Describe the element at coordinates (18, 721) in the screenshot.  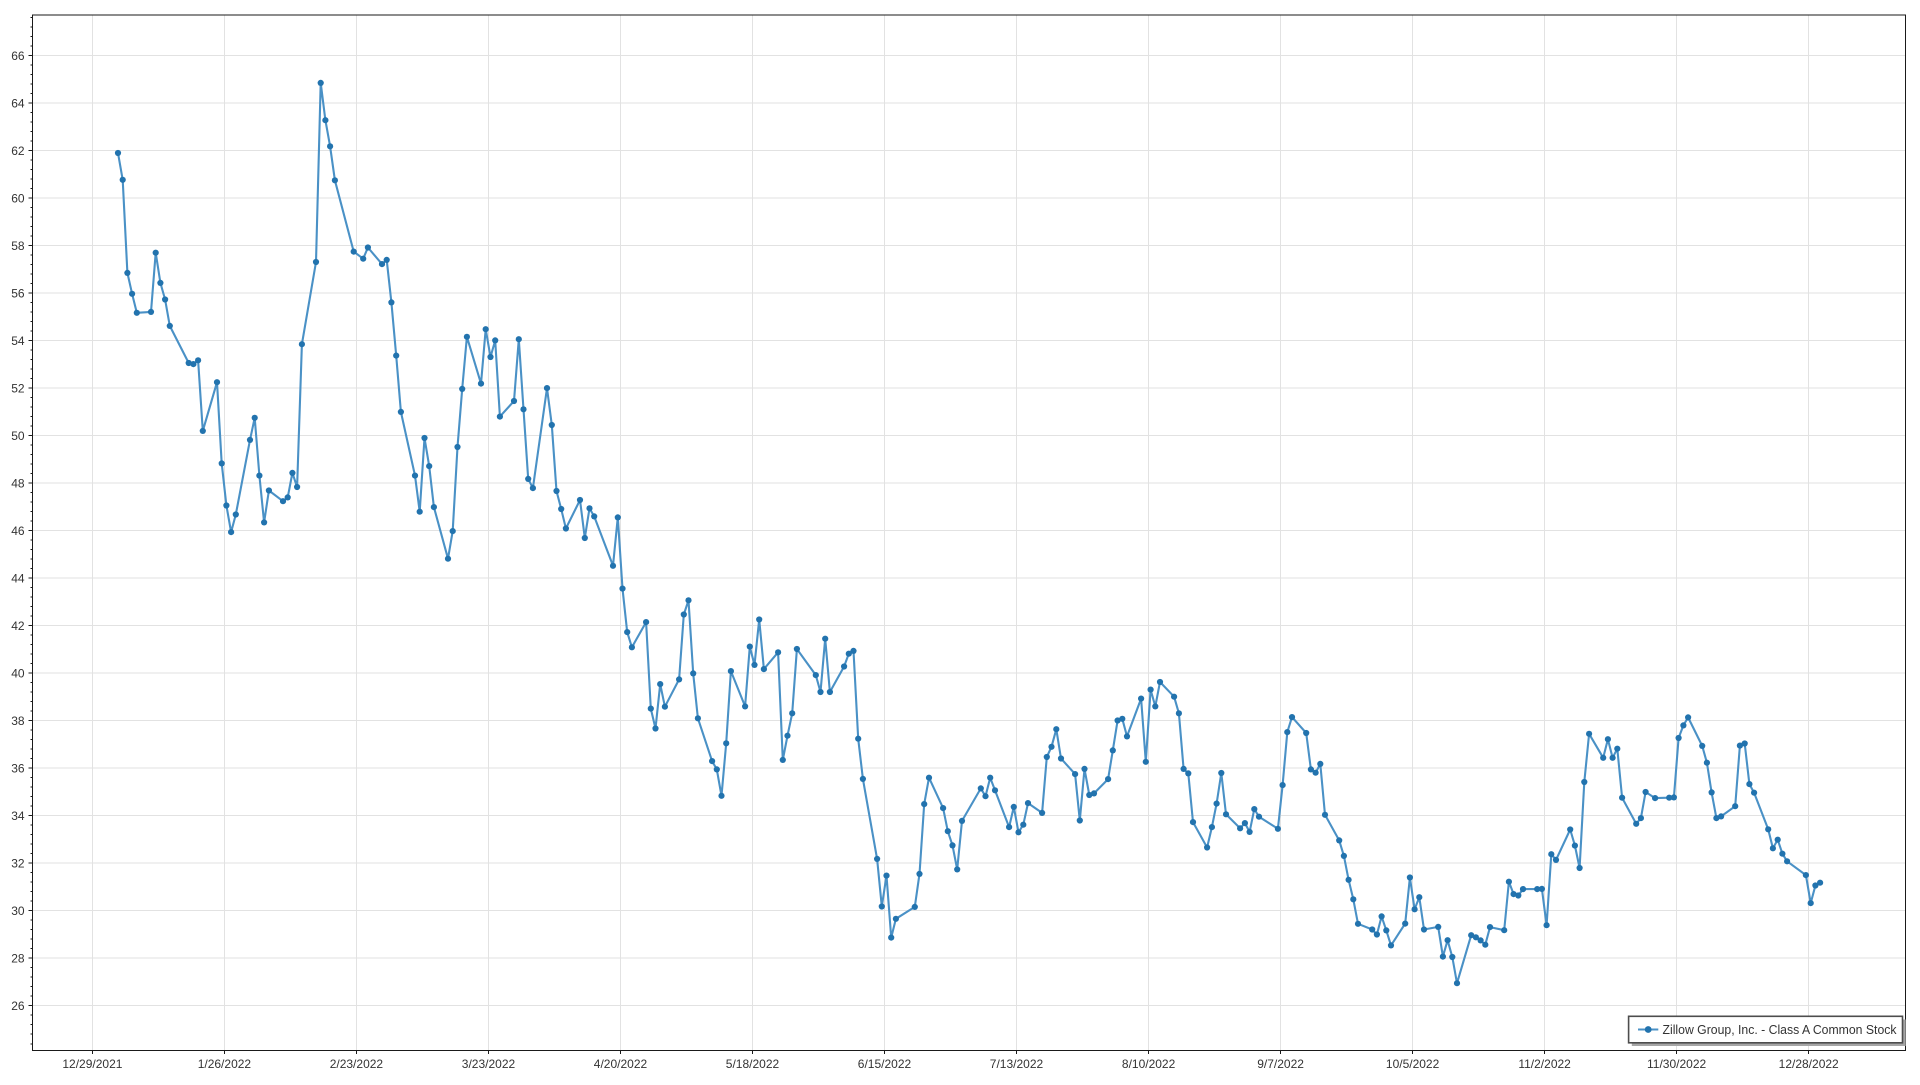
I see `svg-text: 38` at that location.